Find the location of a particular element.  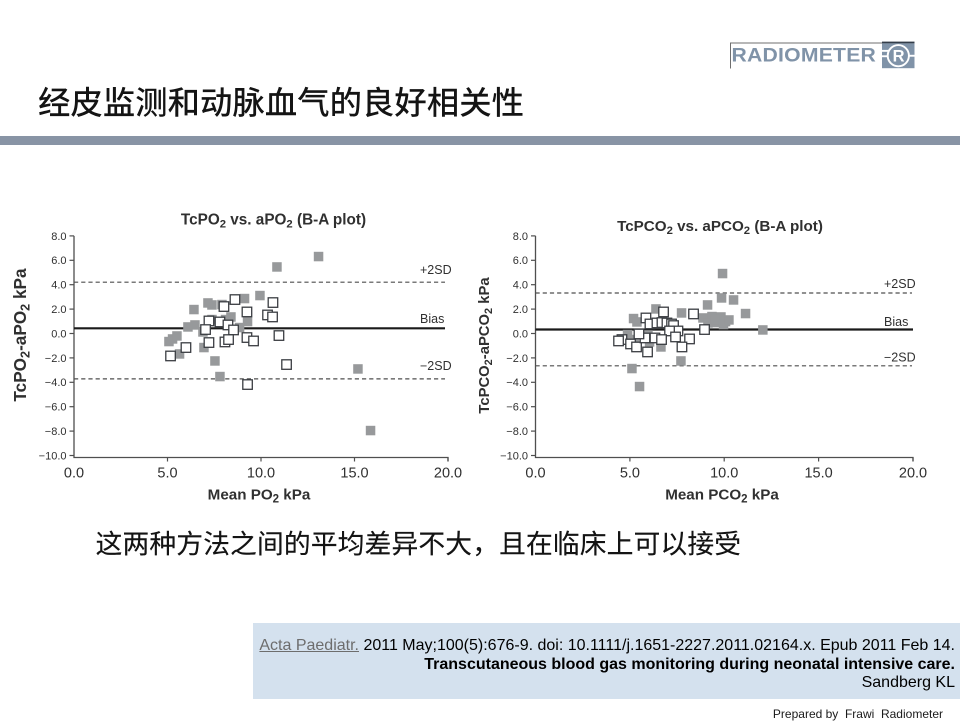

svg-text: TcPO2 vs. aPO2 (B-A plot) is located at coordinates (273, 221).